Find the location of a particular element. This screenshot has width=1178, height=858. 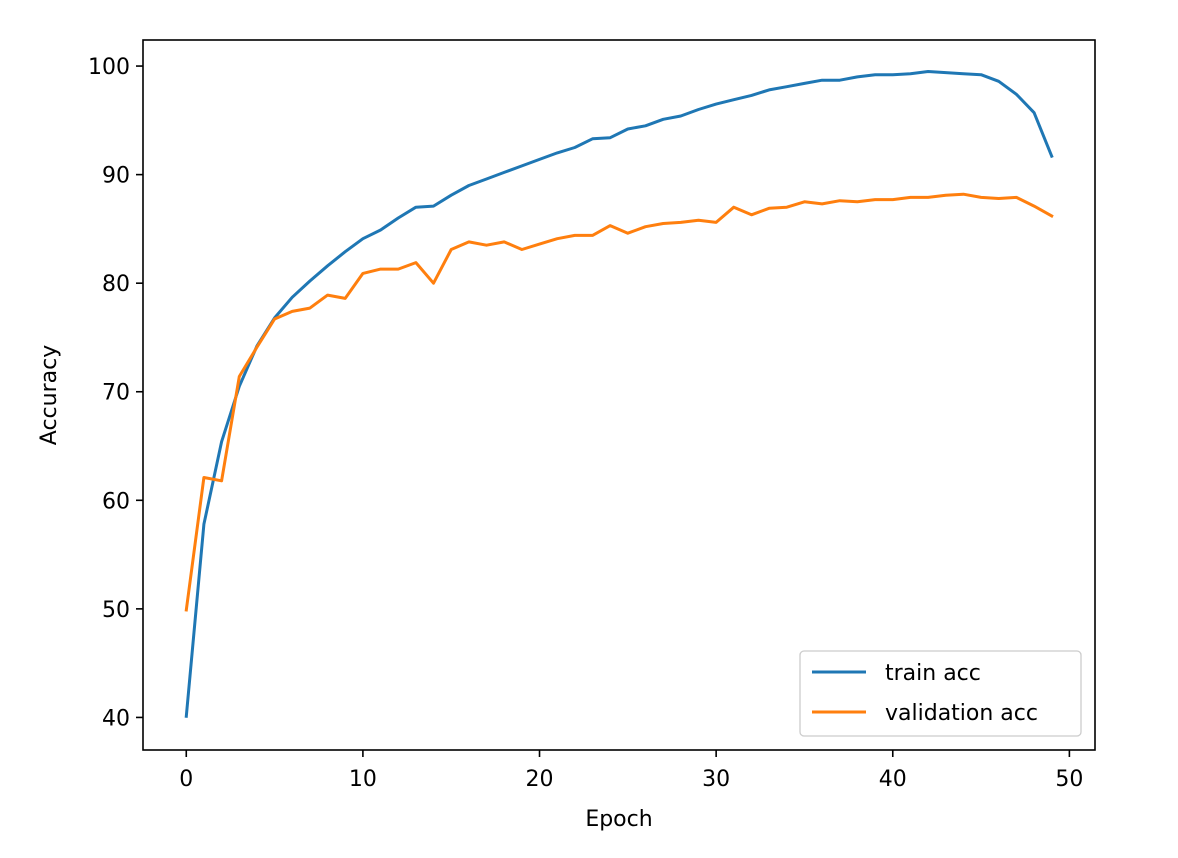

x-tick-label: 0 is located at coordinates (186, 779).